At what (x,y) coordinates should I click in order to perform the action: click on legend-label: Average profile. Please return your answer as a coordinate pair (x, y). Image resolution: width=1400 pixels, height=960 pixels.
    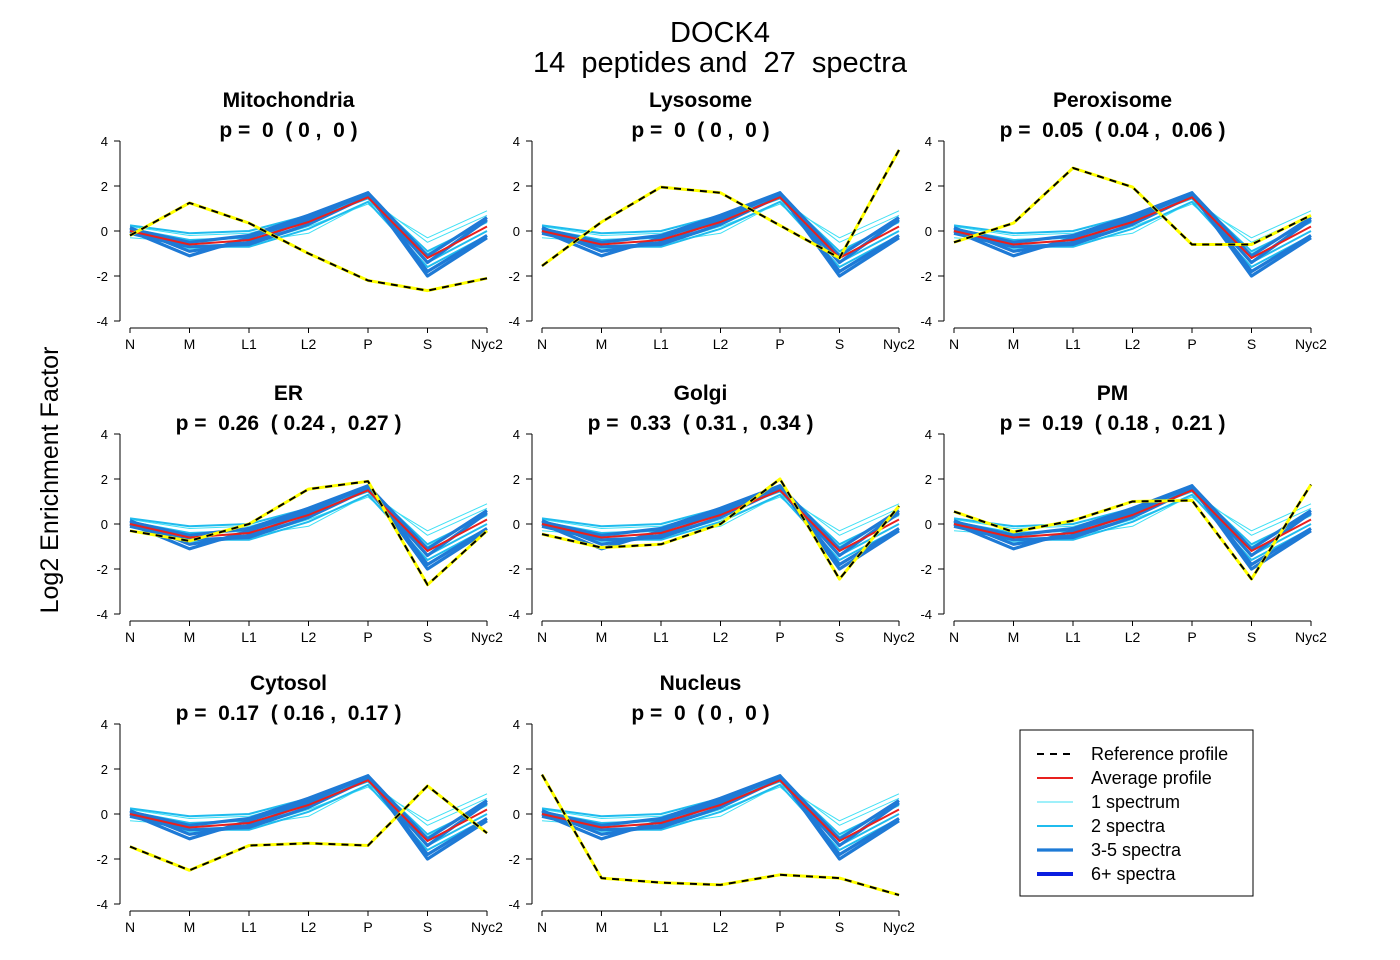
    Looking at the image, I should click on (1151, 778).